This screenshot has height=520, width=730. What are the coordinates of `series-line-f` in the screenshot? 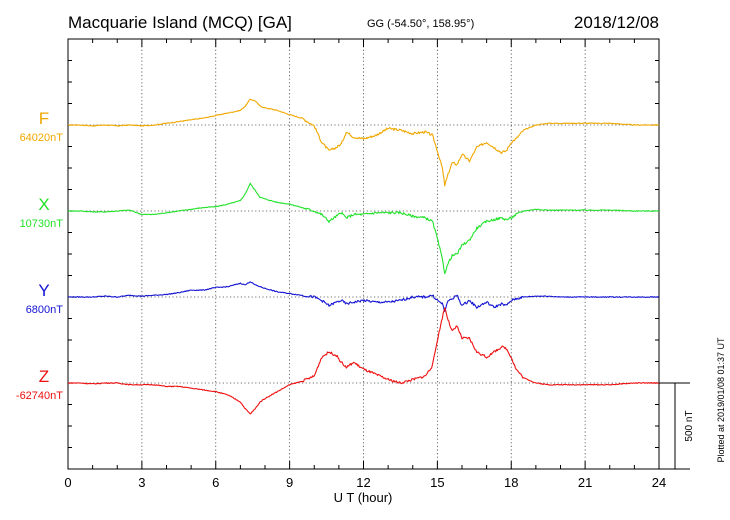 It's located at (363, 142).